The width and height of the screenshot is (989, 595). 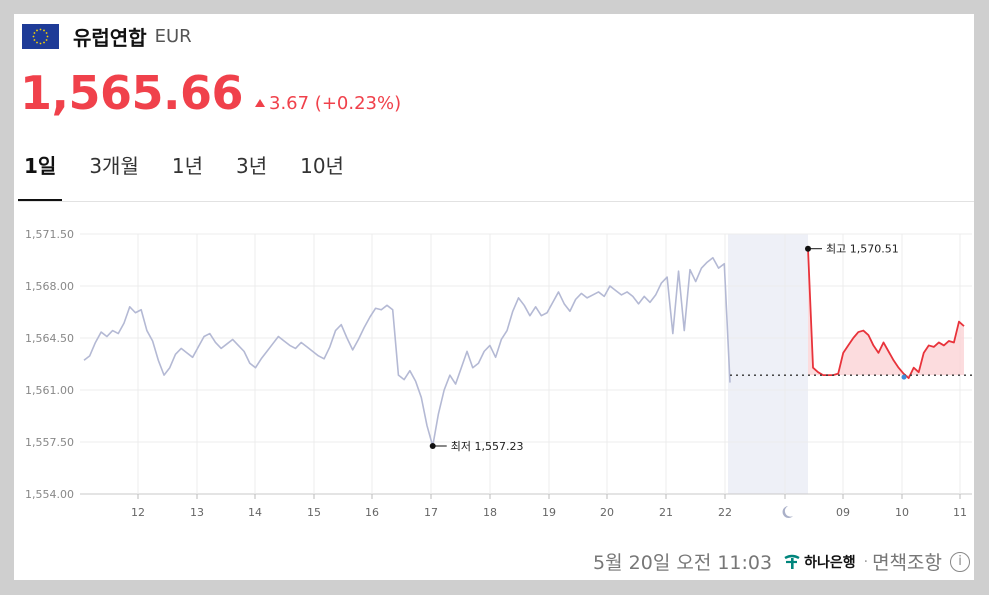 What do you see at coordinates (960, 561) in the screenshot?
I see `info-icon: i` at bounding box center [960, 561].